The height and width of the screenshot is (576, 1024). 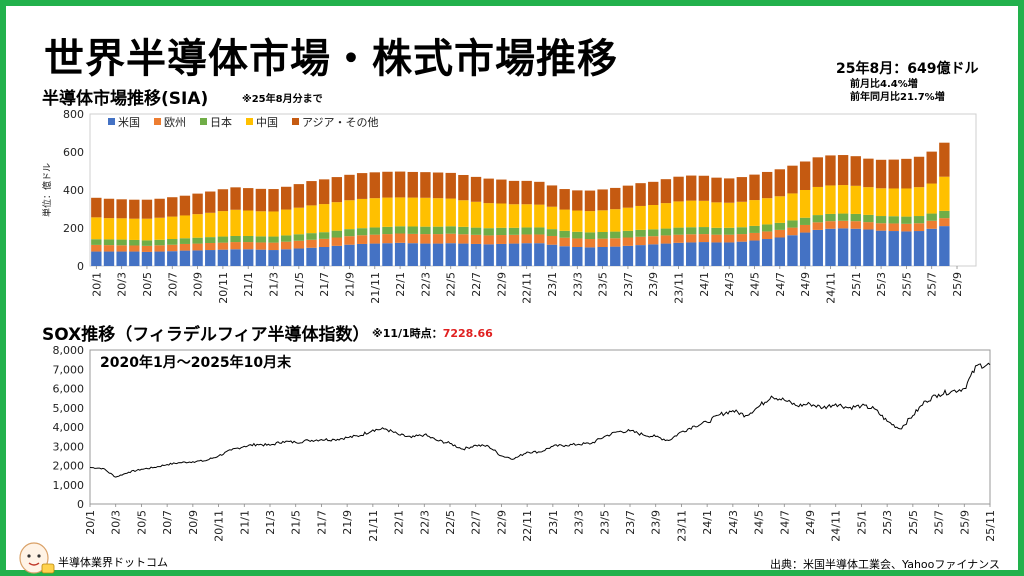 I want to click on sox-x-tick-label: 23/5, so click(x=604, y=522).